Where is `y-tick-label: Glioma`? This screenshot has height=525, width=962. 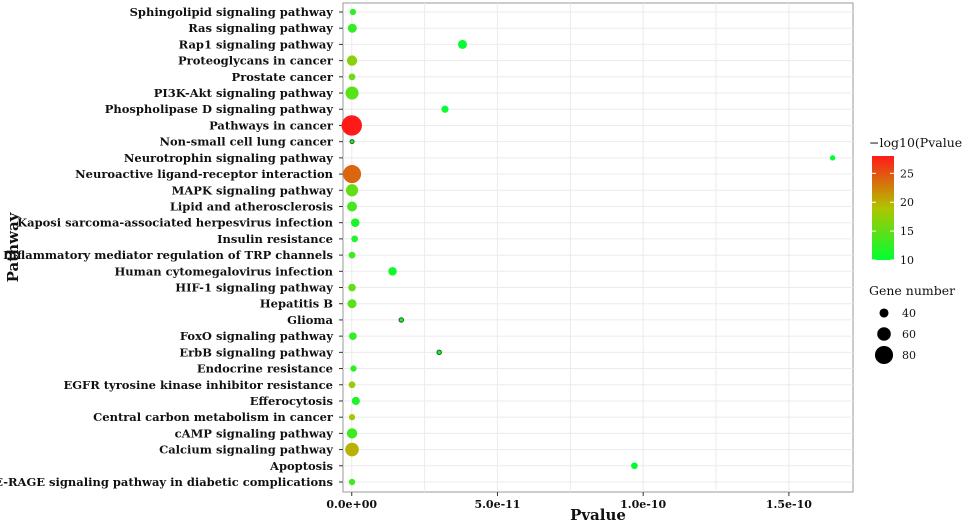
y-tick-label: Glioma is located at coordinates (310, 320).